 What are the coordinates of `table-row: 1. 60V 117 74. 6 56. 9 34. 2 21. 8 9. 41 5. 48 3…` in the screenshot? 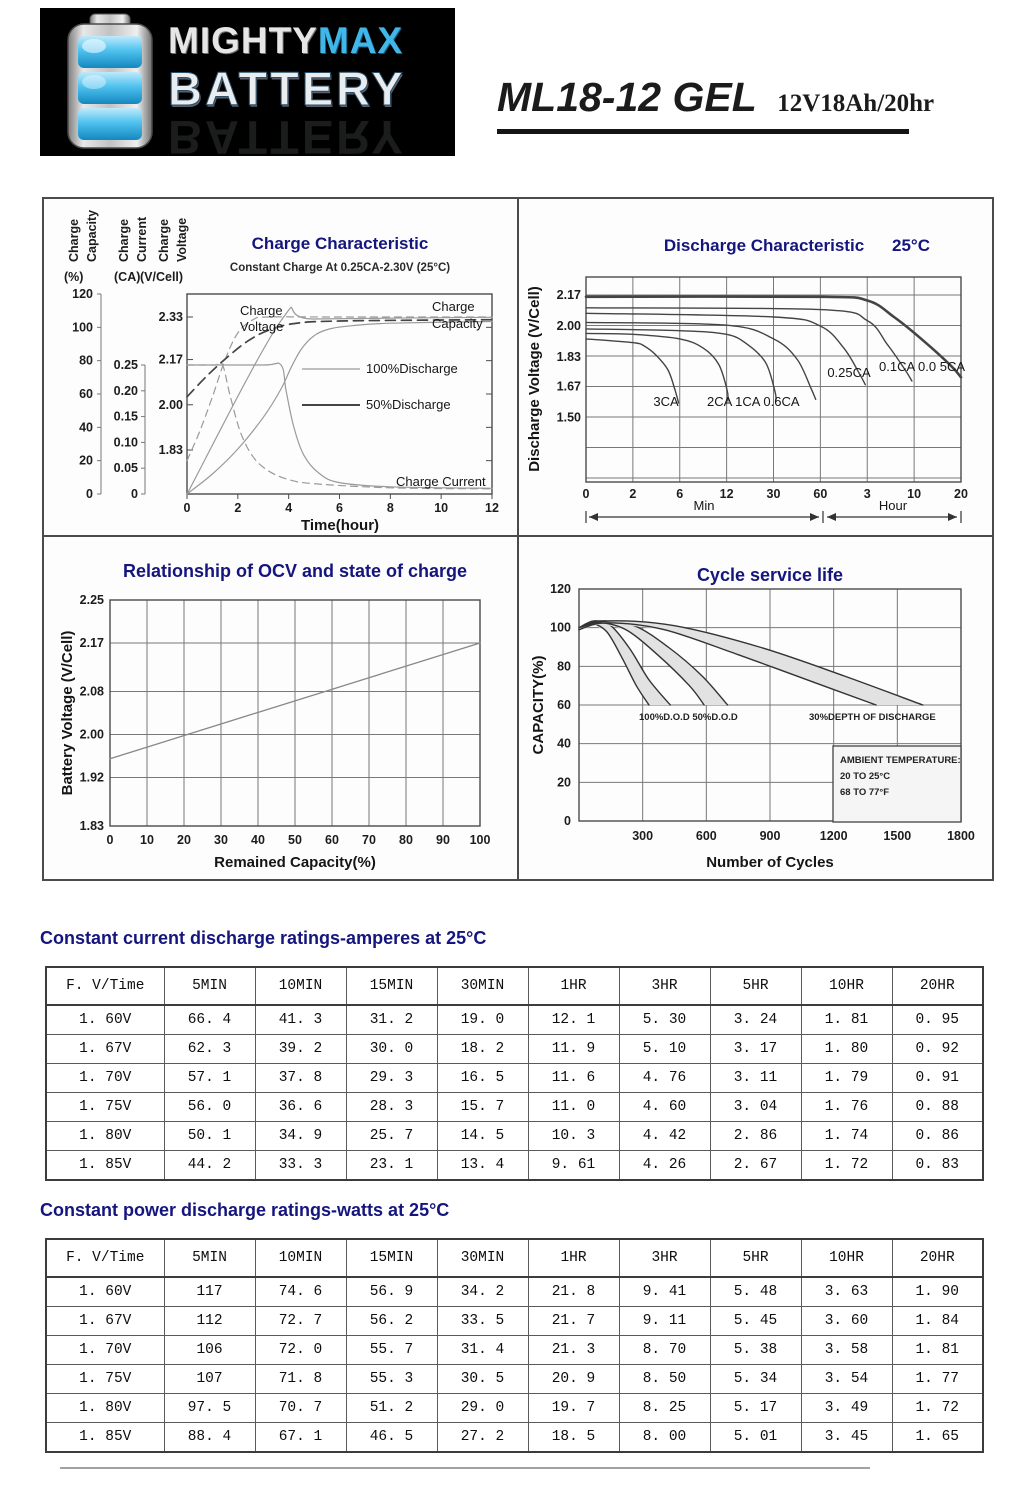 It's located at (514, 1291).